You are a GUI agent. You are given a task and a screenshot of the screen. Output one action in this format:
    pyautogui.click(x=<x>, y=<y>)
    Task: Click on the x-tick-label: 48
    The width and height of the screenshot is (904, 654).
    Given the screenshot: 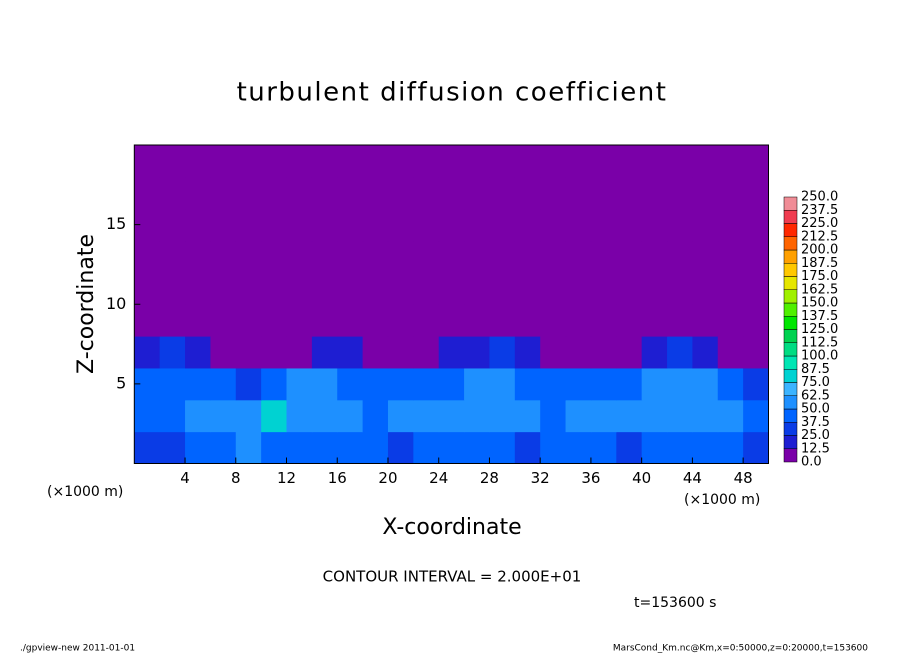 What is the action you would take?
    pyautogui.click(x=743, y=478)
    